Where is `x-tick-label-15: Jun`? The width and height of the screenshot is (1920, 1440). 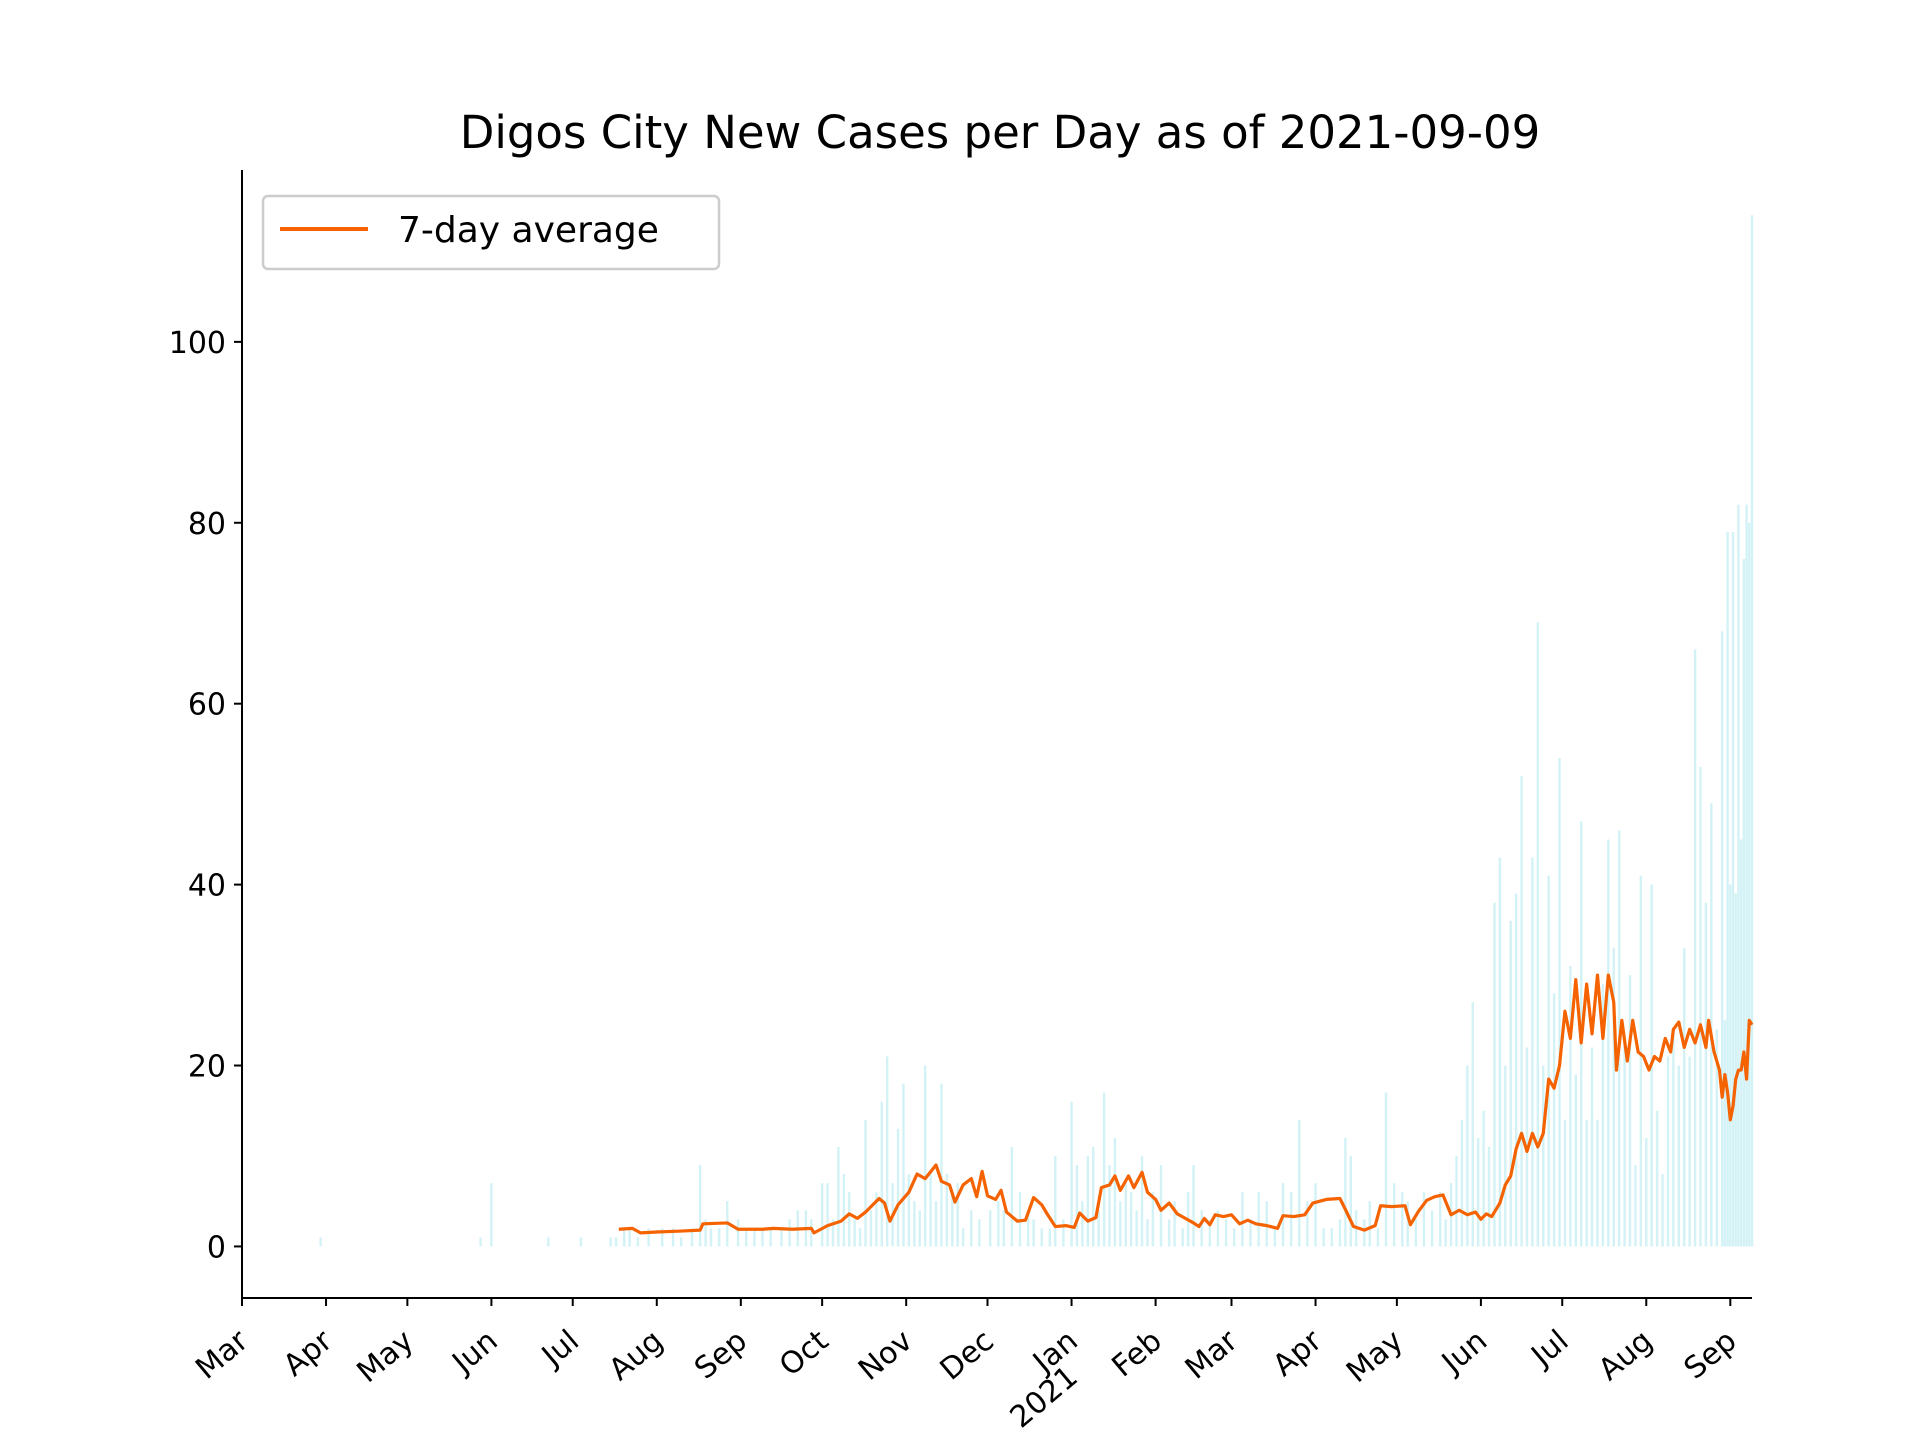
x-tick-label-15: Jun is located at coordinates (1464, 1352).